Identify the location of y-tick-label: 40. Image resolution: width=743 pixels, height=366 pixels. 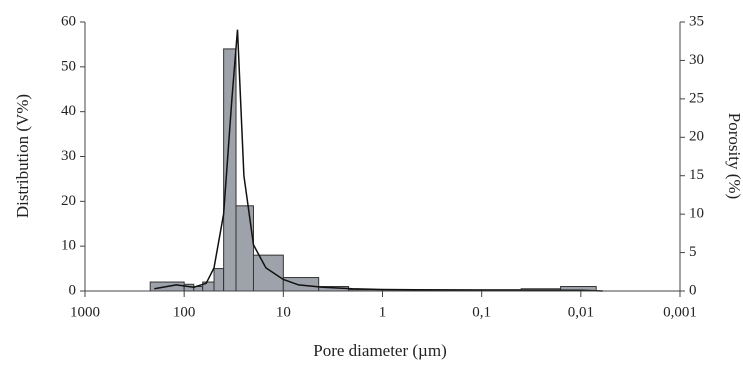
(68, 111).